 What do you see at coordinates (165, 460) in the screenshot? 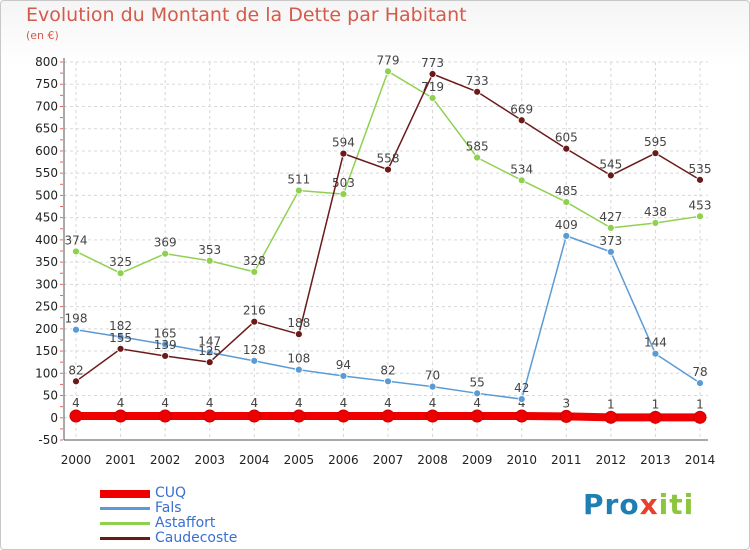
I see `x-tick-label: 2002` at bounding box center [165, 460].